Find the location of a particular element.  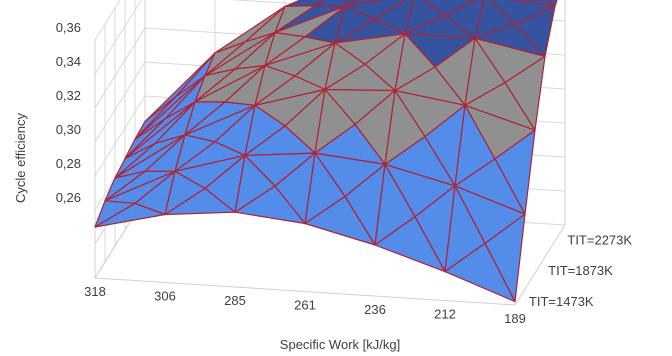

y-axis-ticks: 0,260,280,300,320,340,360,380,40 is located at coordinates (68, 102).